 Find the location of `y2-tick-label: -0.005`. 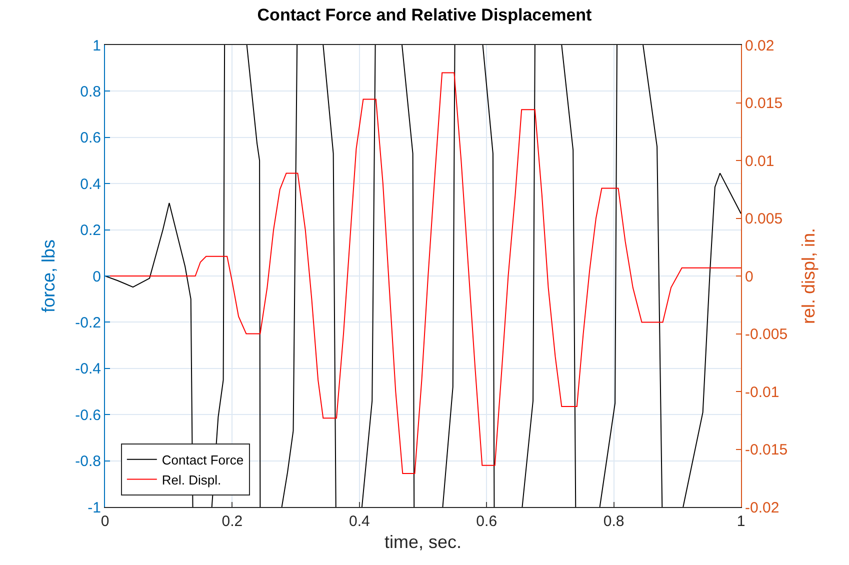

y2-tick-label: -0.005 is located at coordinates (766, 334).